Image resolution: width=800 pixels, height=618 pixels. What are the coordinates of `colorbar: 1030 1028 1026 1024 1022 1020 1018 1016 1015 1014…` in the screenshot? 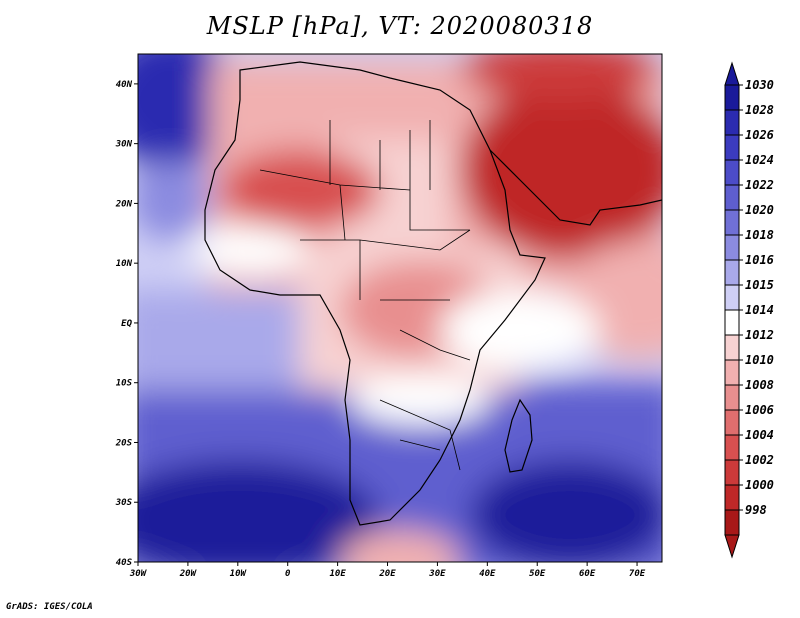 It's located at (749, 310).